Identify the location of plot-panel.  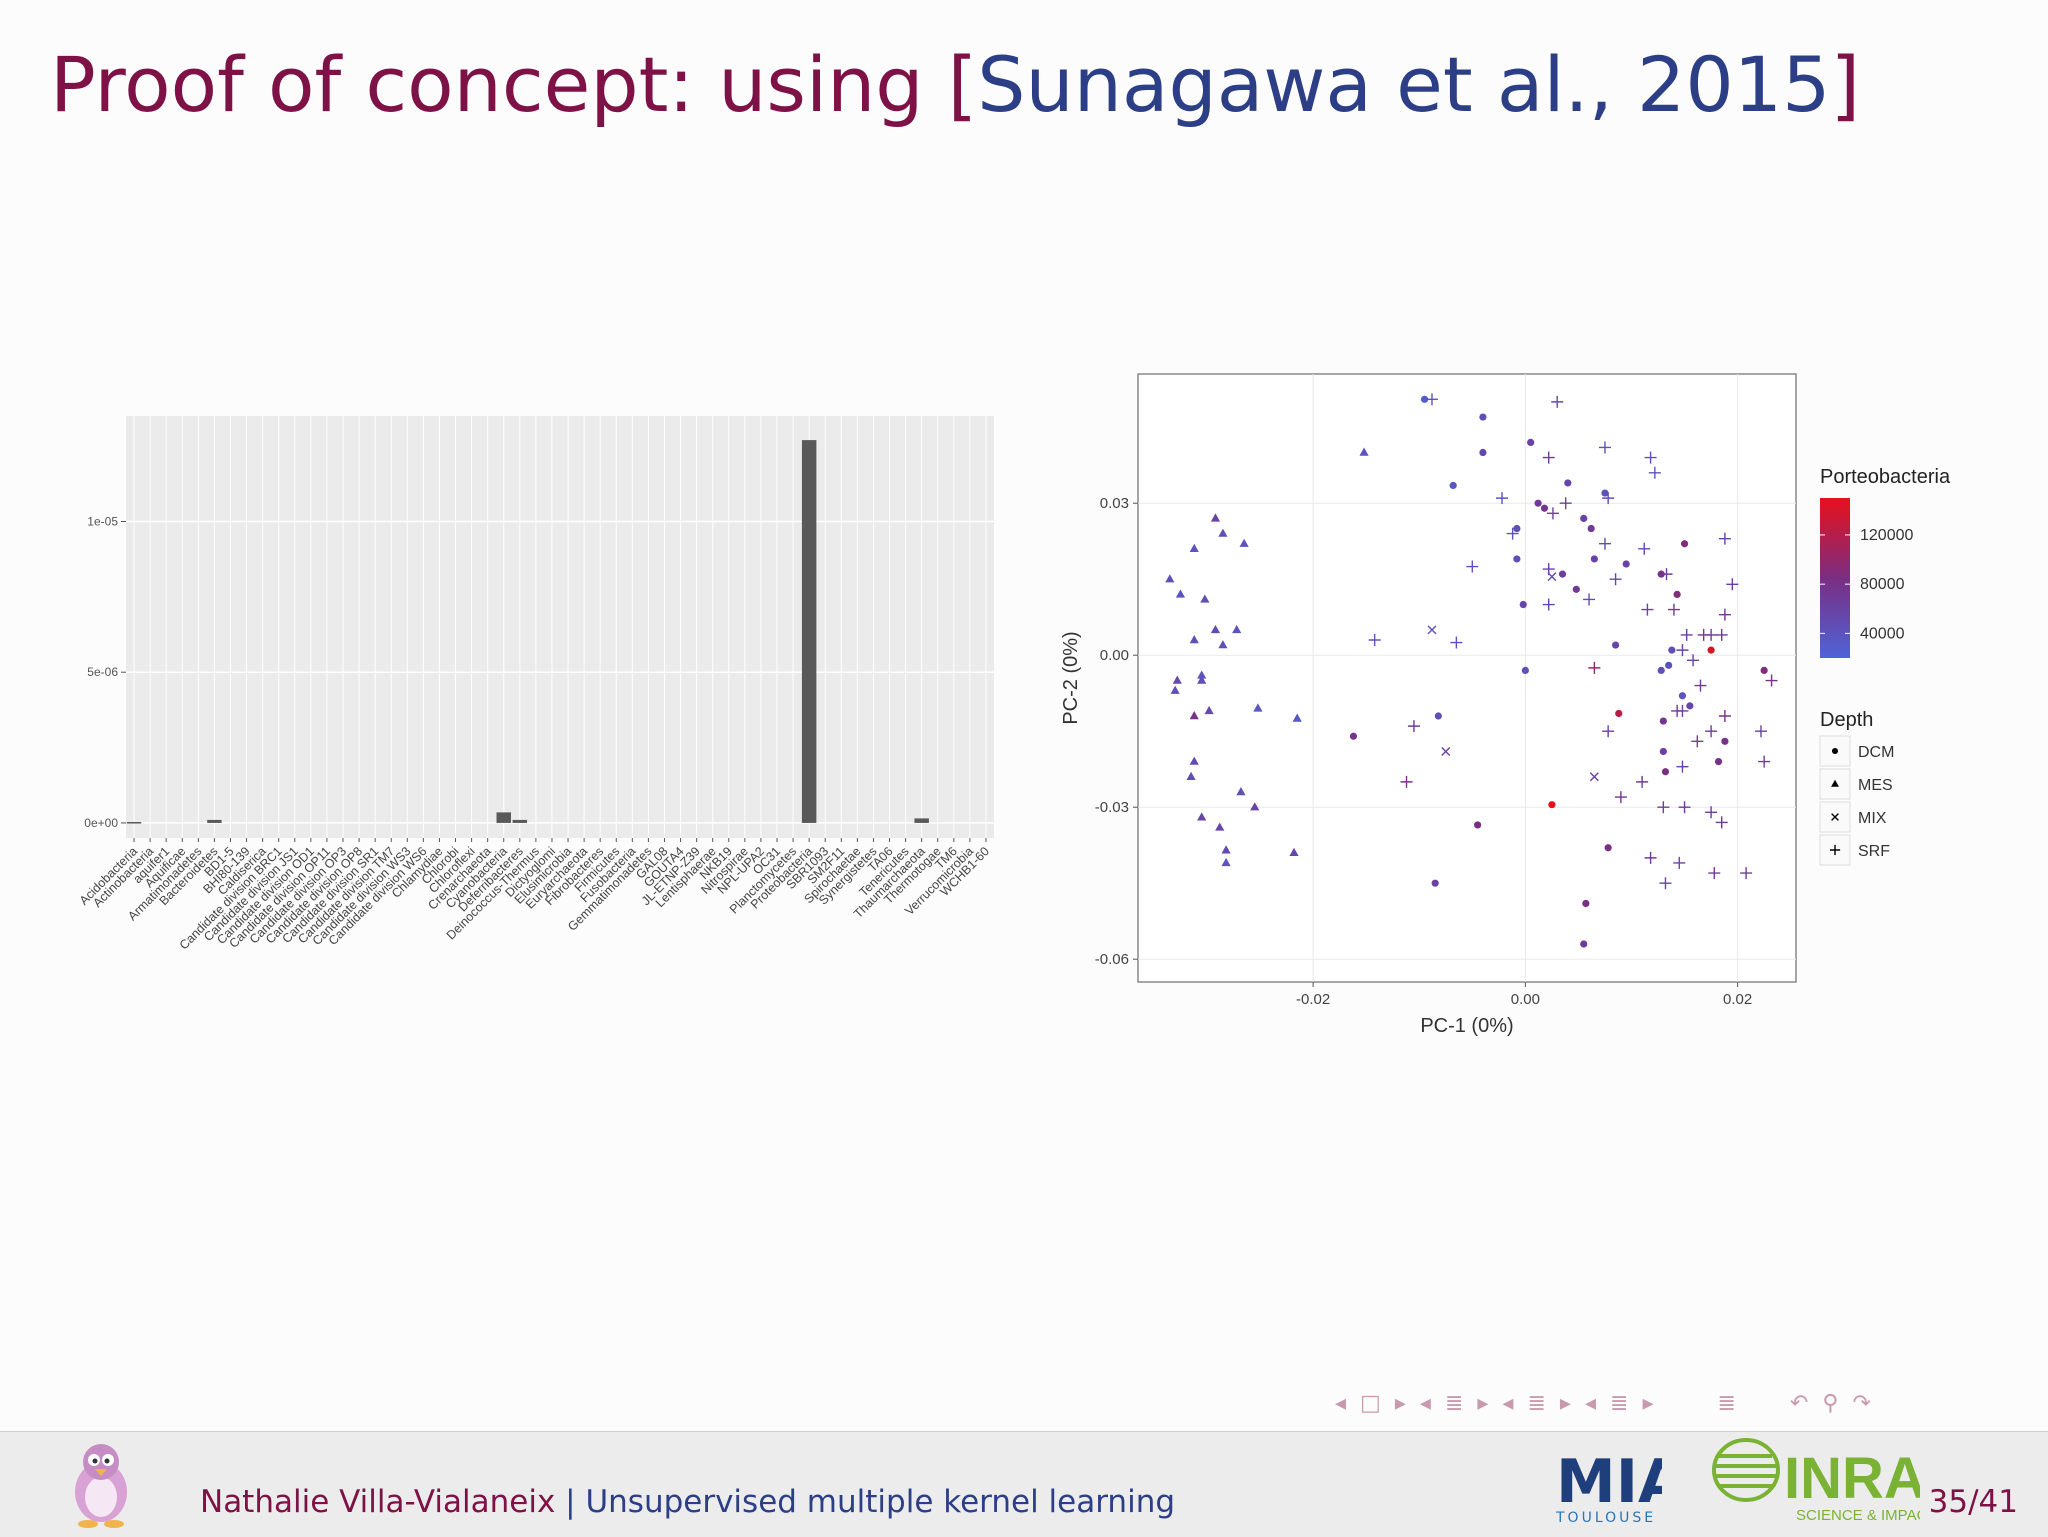
(1467, 678).